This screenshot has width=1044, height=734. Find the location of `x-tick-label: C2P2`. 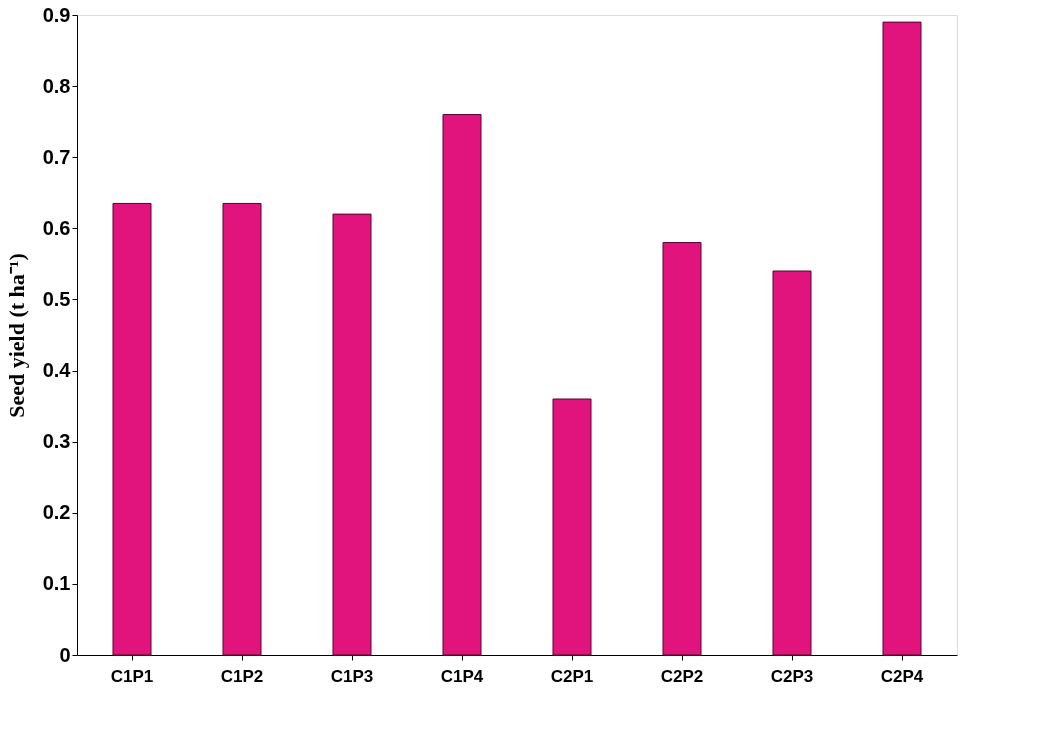

x-tick-label: C2P2 is located at coordinates (682, 676).